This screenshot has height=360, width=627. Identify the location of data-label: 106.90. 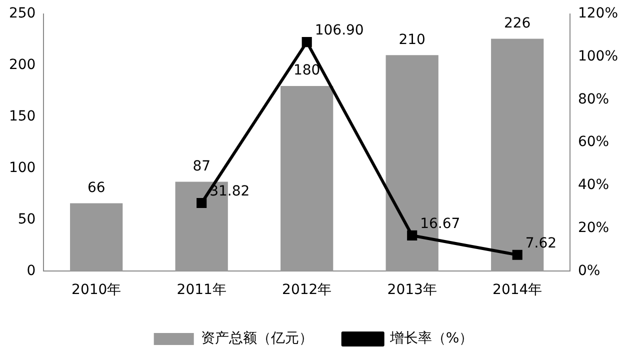
(339, 30).